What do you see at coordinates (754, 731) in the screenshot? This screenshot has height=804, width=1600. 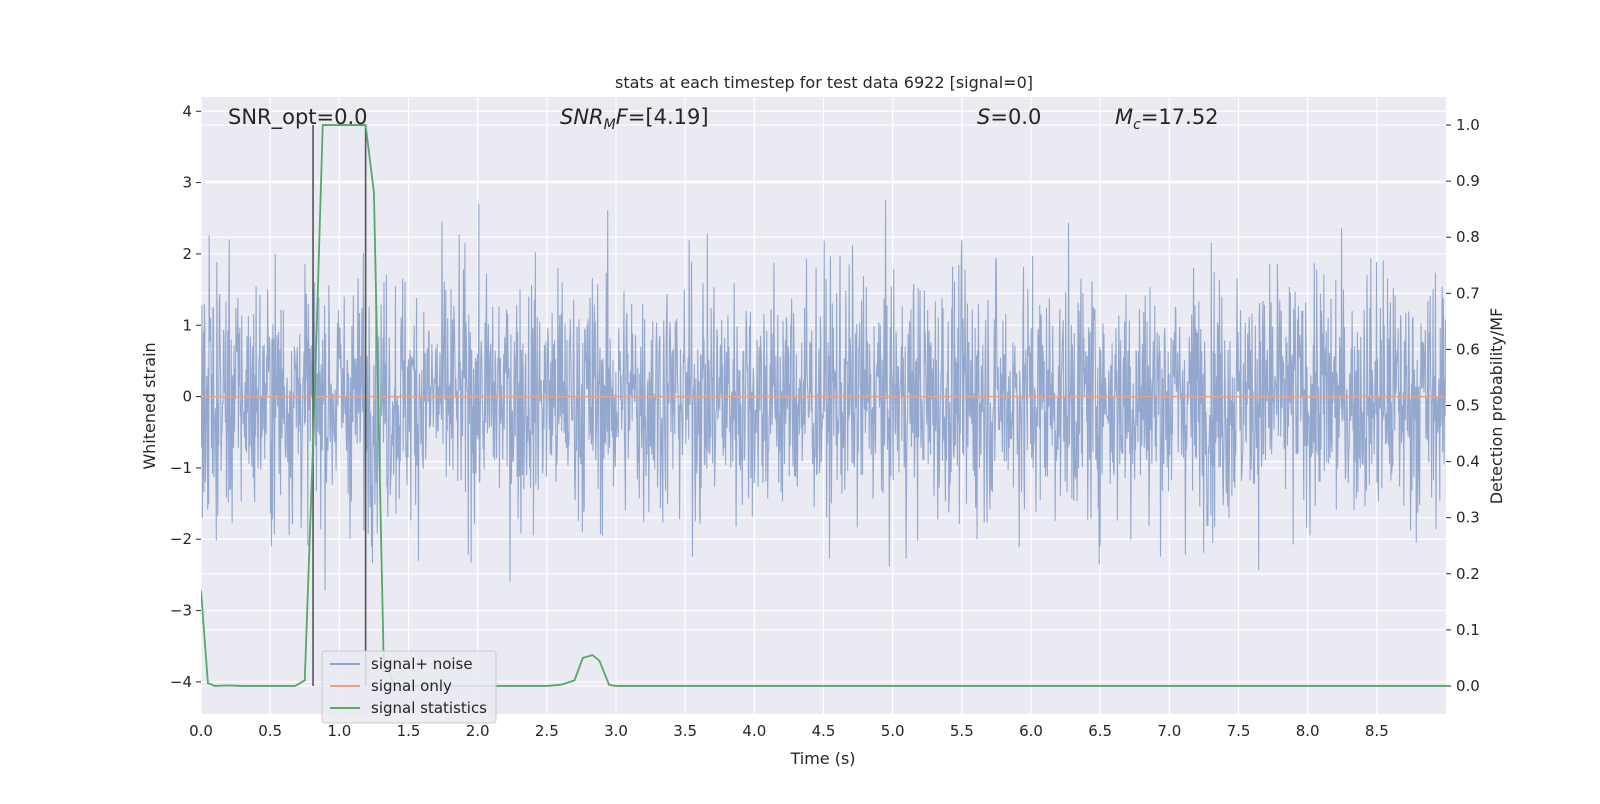 I see `x-tick-label: 4.0` at bounding box center [754, 731].